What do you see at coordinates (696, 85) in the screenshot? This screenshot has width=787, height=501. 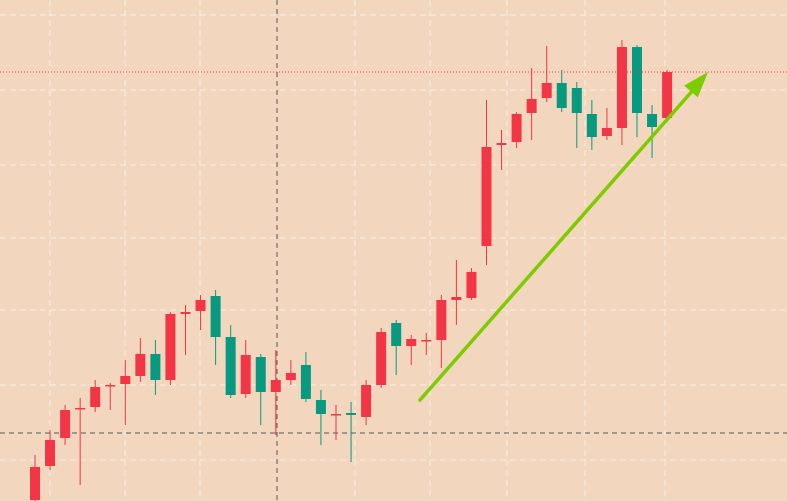 I see `trend-arrow-head` at bounding box center [696, 85].